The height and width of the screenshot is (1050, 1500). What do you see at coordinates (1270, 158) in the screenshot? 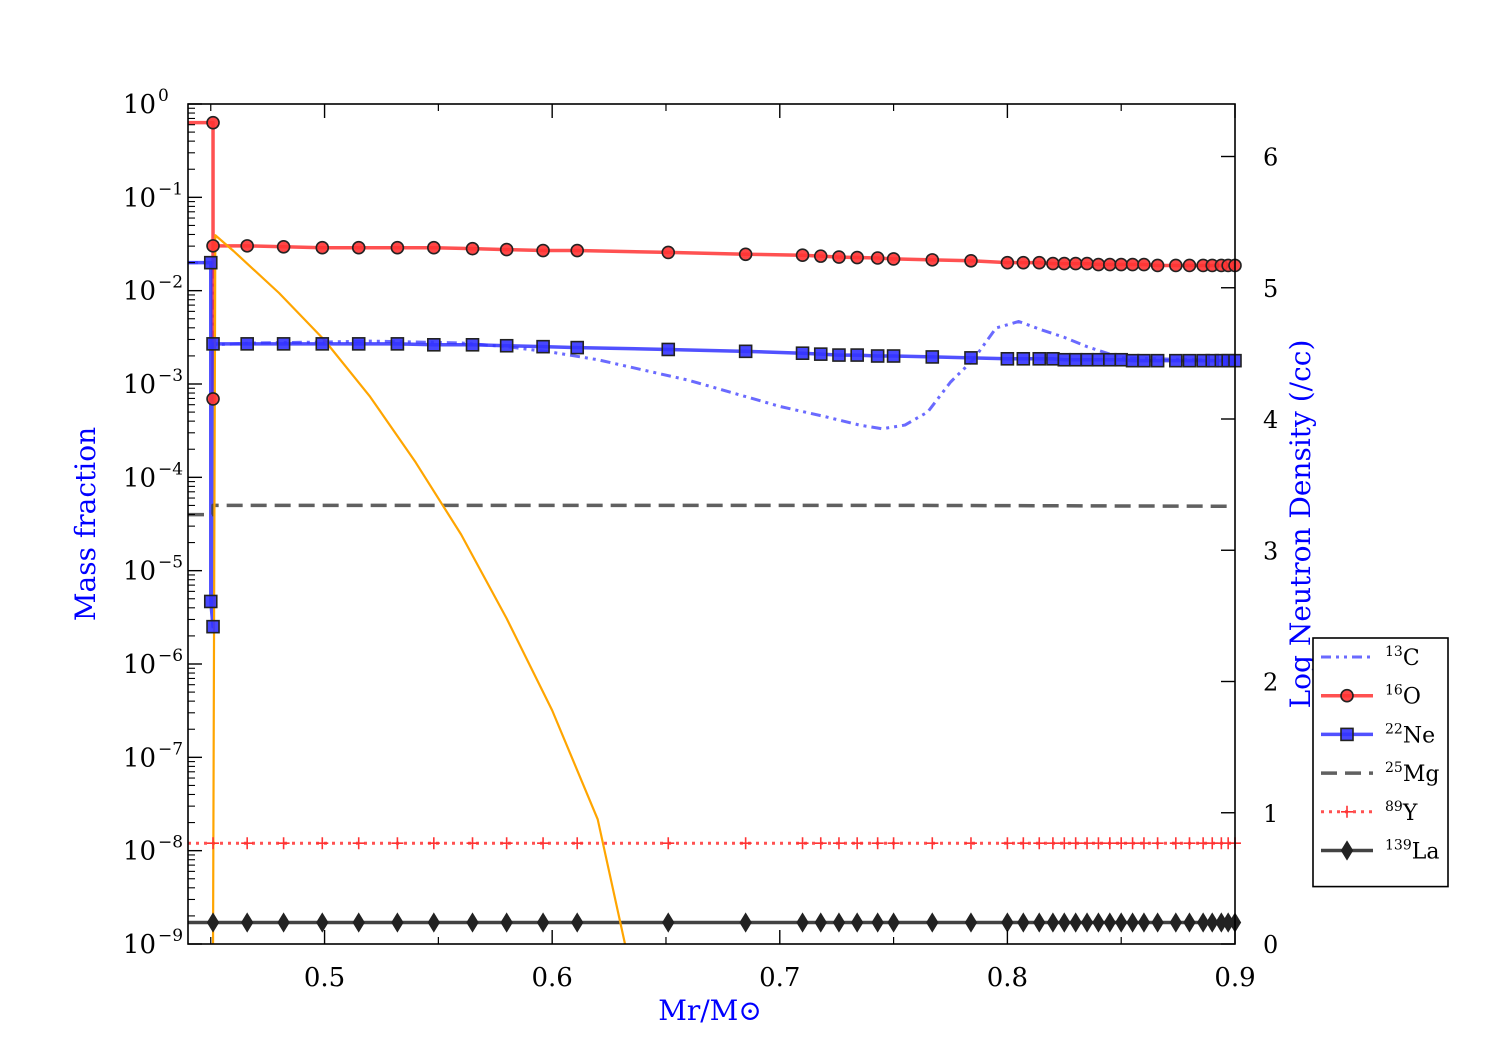
I see `y-right-tick-label: 6` at bounding box center [1270, 158].